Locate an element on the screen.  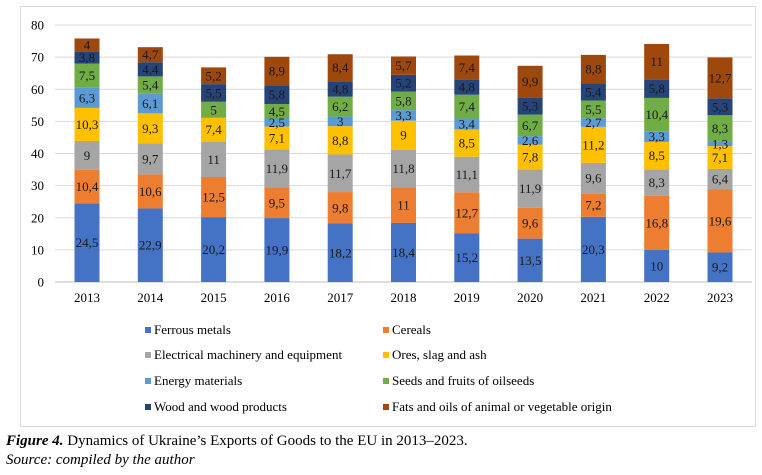
data-label: 6,7 is located at coordinates (530, 125).